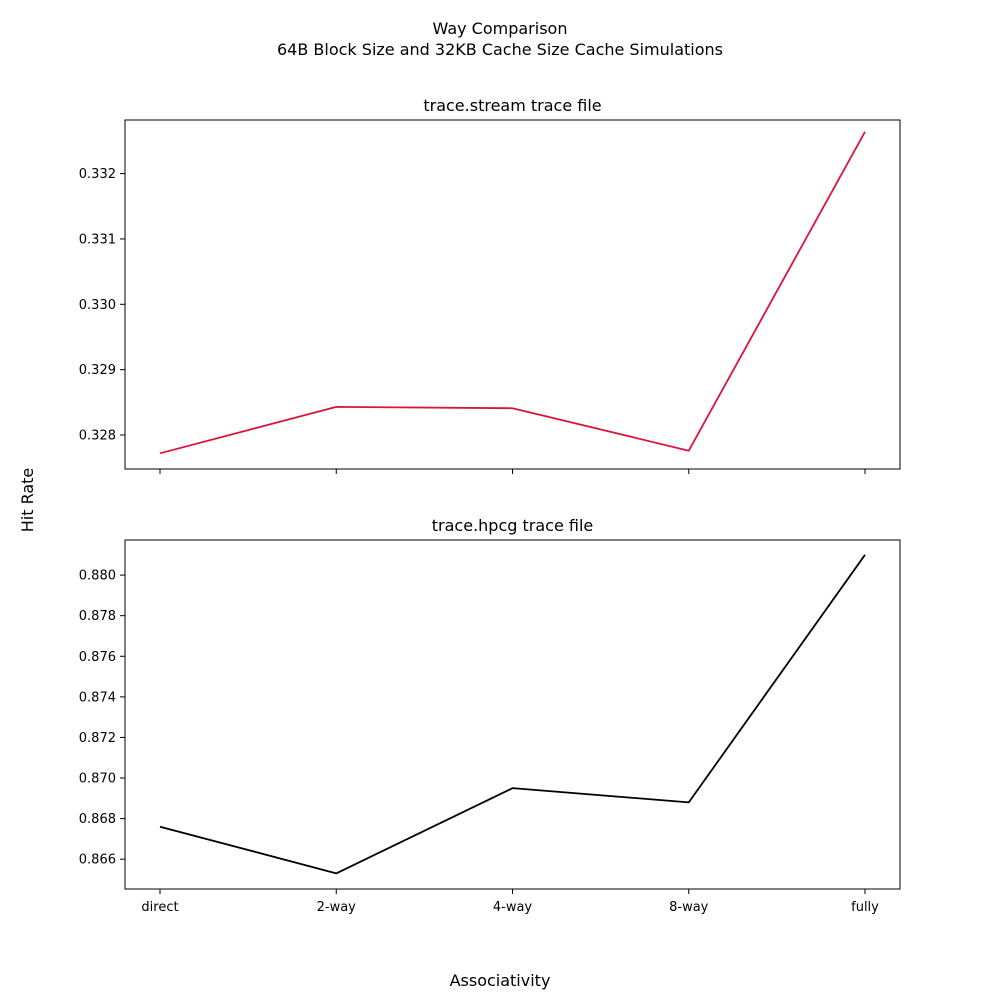  What do you see at coordinates (512, 525) in the screenshot?
I see `subplot-title: trace.hpcg trace file` at bounding box center [512, 525].